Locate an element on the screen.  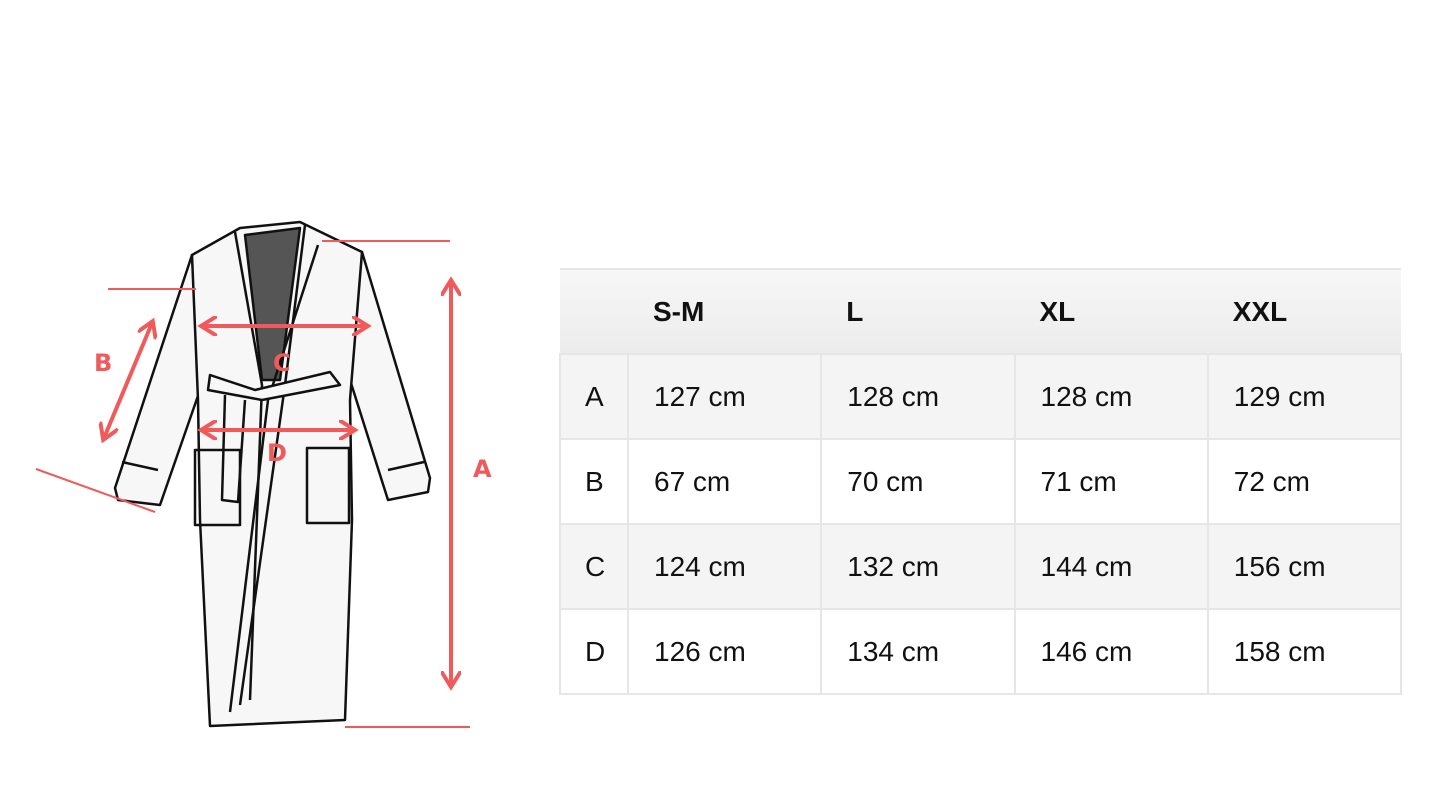
table-row: C 124 cm 132 cm 144 cm 156 cm is located at coordinates (981, 566).